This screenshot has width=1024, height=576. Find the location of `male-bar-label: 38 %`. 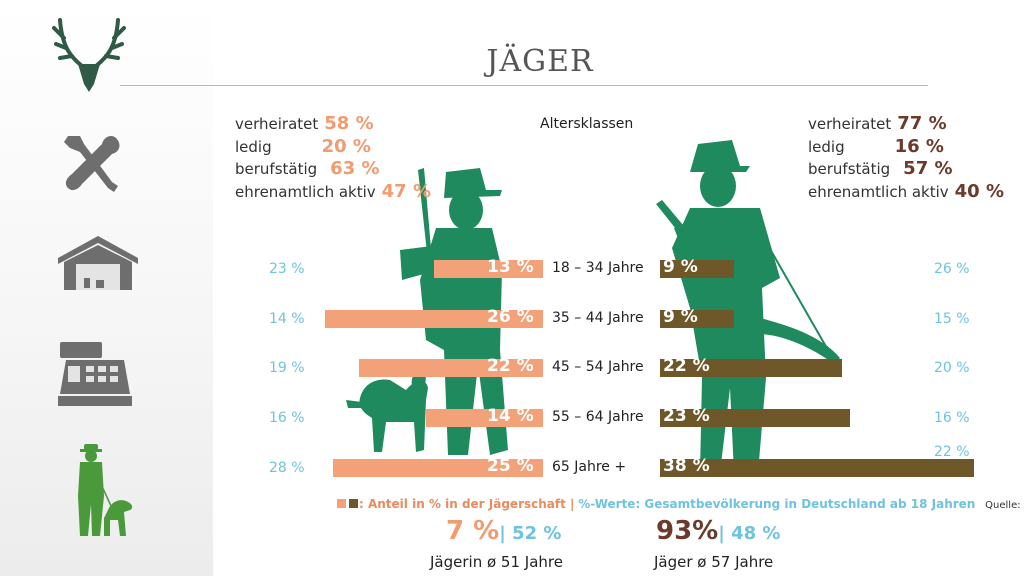

male-bar-label: 38 % is located at coordinates (686, 466).